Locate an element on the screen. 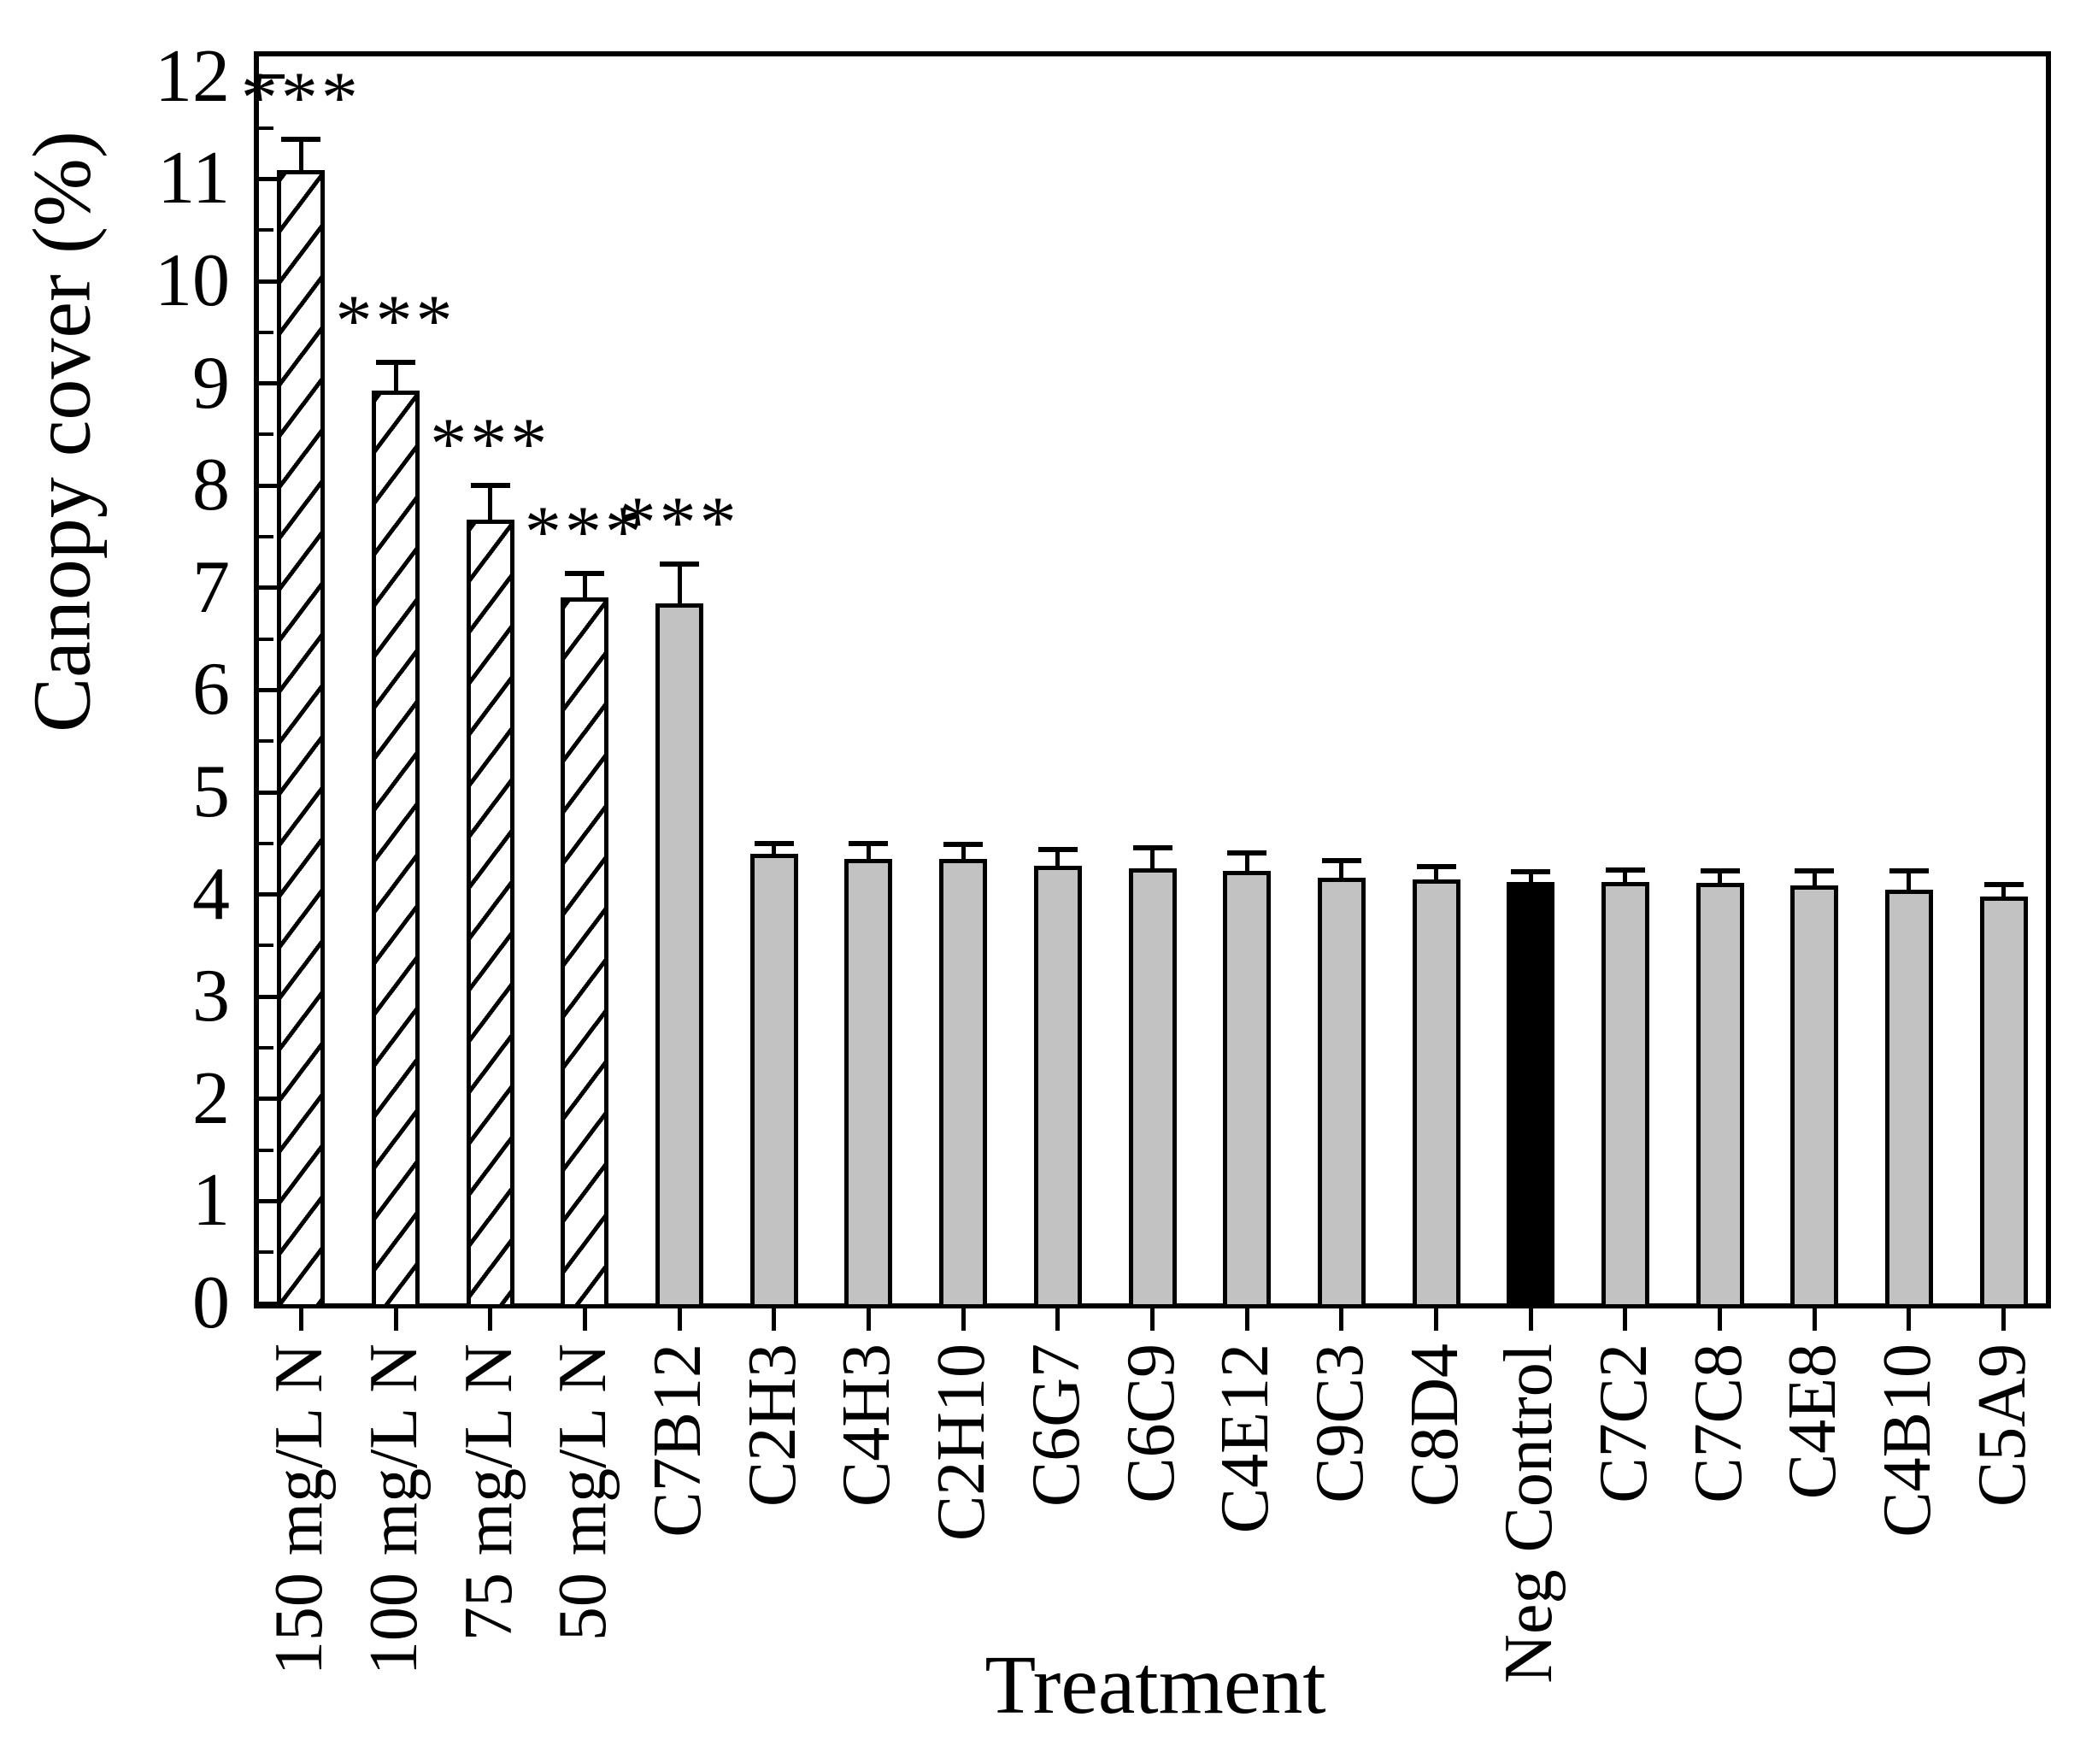  bar-c7c8 is located at coordinates (1719, 1095).